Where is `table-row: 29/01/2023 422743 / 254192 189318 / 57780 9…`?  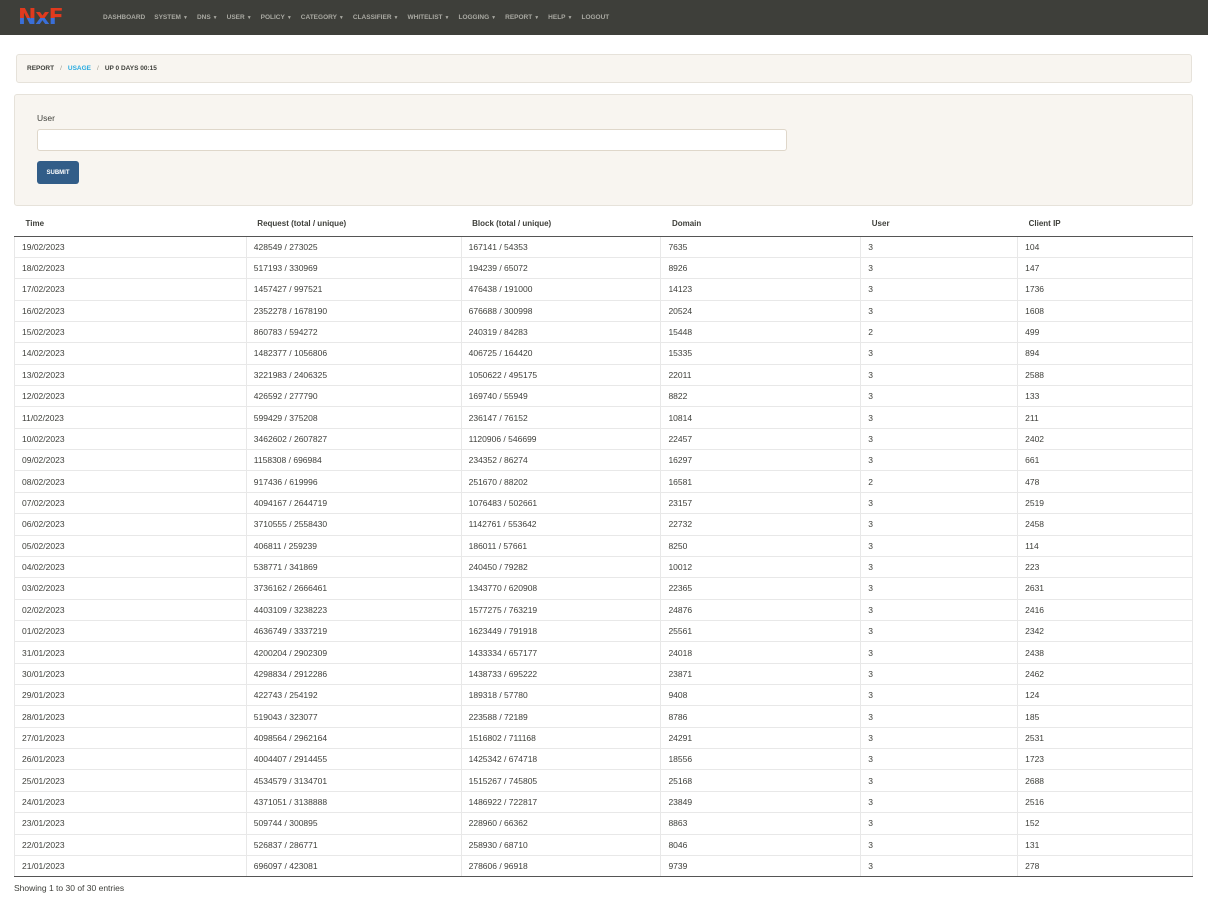 table-row: 29/01/2023 422743 / 254192 189318 / 57780 9… is located at coordinates (603, 695).